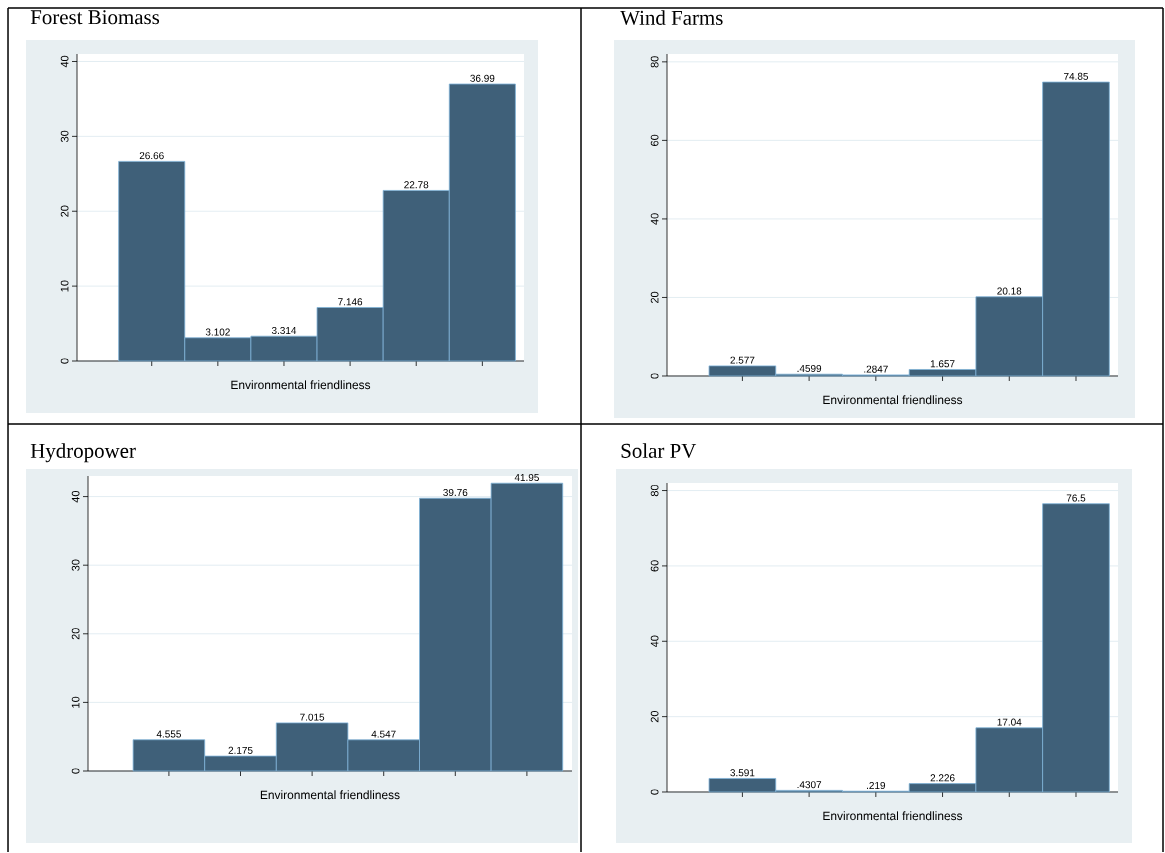 This screenshot has width=1165, height=853. Describe the element at coordinates (671, 18) in the screenshot. I see `chart-title: Wind Farms` at that location.